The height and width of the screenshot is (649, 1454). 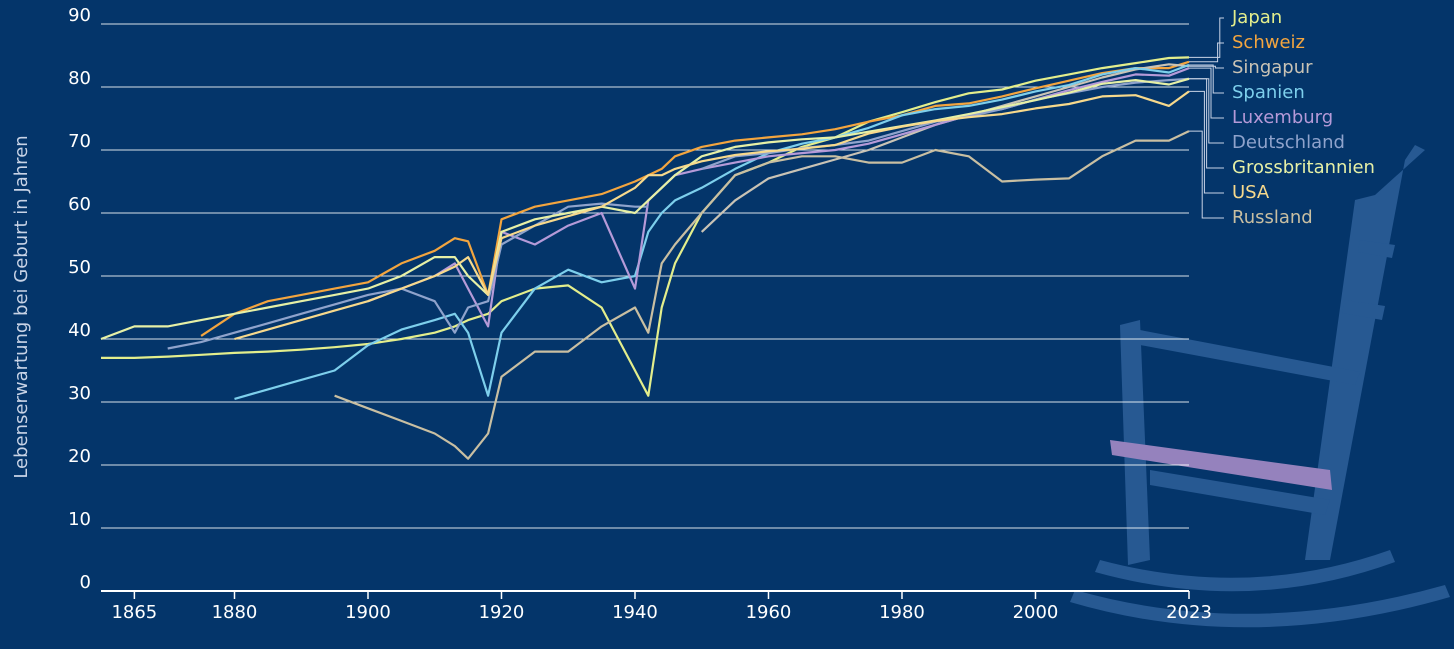 I want to click on legend-label: Schweiz, so click(x=1268, y=42).